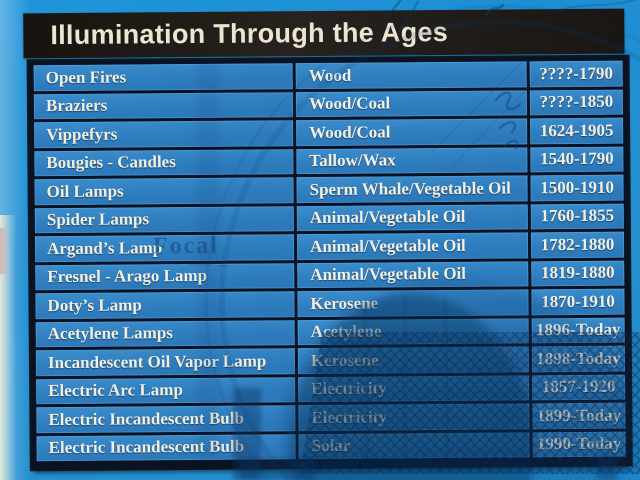 The image size is (640, 480). I want to click on dates-cell: 1760-1855, so click(577, 216).